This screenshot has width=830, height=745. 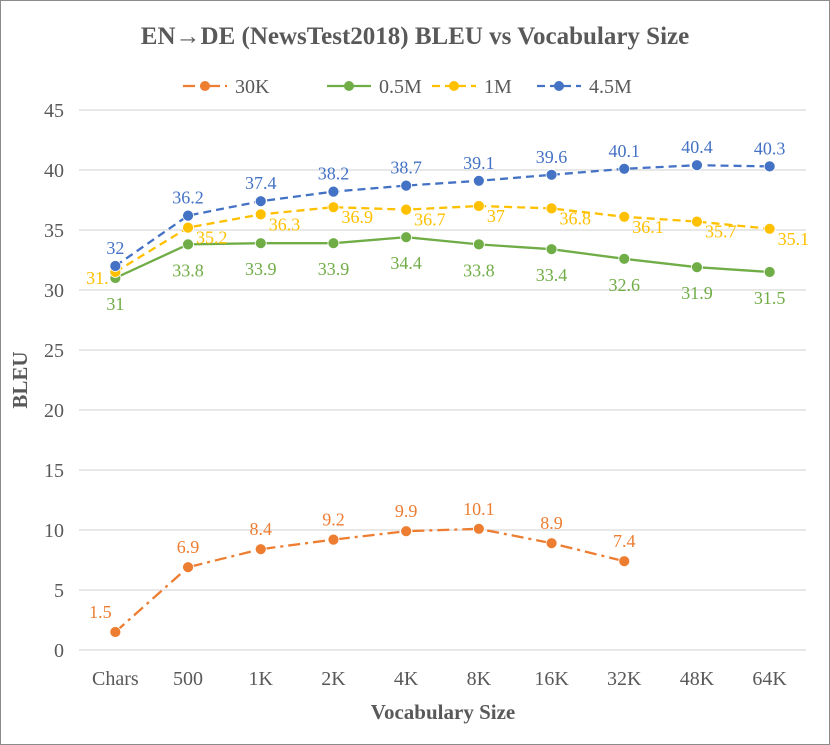 I want to click on y-axis-title: BLEU, so click(x=20, y=379).